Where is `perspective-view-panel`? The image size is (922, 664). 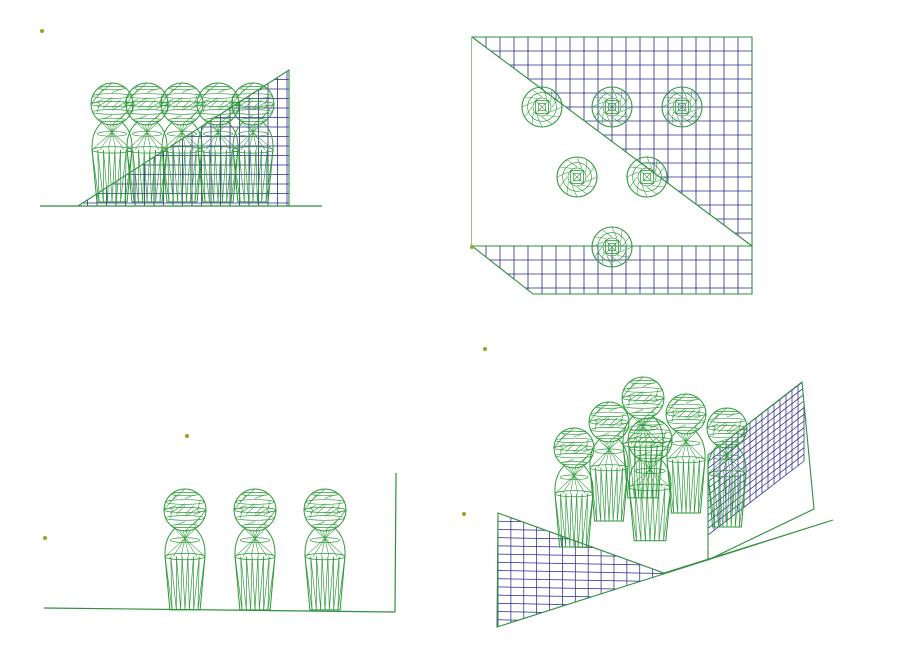
perspective-view-panel is located at coordinates (665, 502).